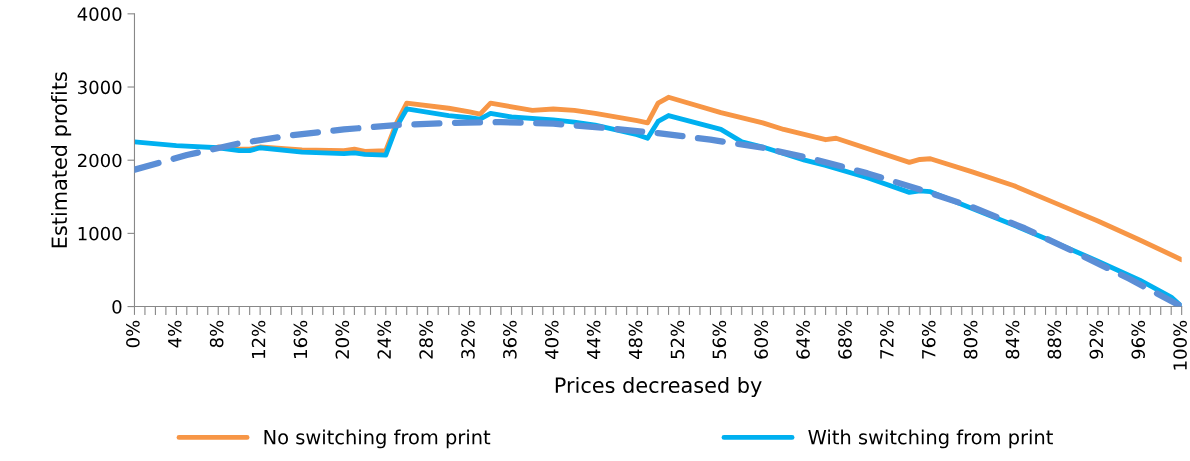  What do you see at coordinates (551, 340) in the screenshot?
I see `x-tick-label: 40%` at bounding box center [551, 340].